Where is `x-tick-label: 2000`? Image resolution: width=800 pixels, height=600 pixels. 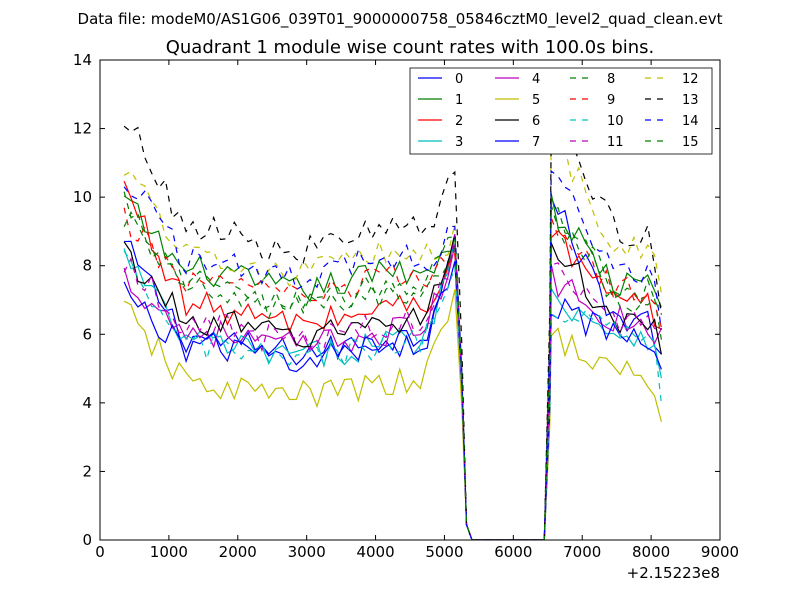 x-tick-label: 2000 is located at coordinates (238, 552).